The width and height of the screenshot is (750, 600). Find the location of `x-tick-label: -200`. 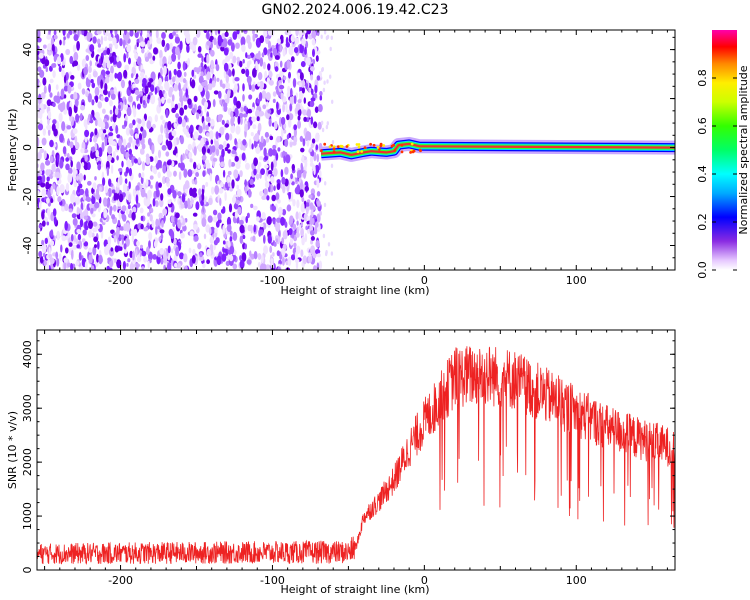

x-tick-label: -200 is located at coordinates (120, 580).